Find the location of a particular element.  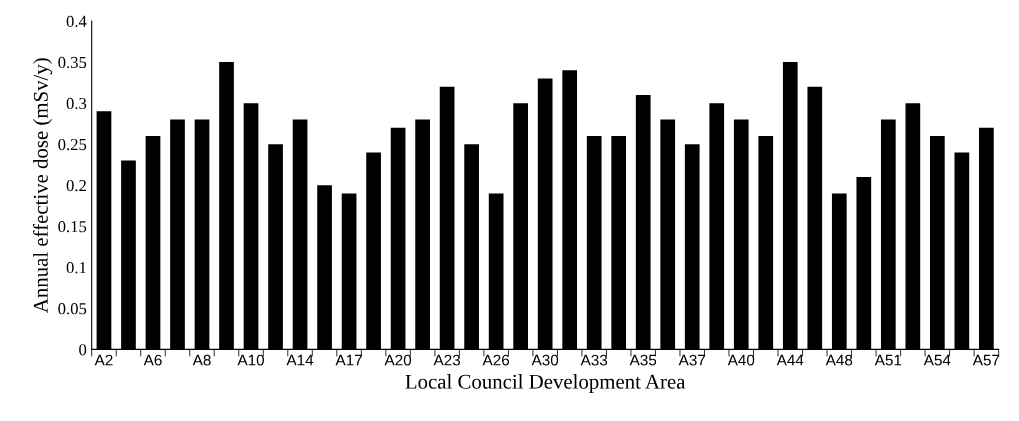

x-tick-label: A40 is located at coordinates (741, 360).